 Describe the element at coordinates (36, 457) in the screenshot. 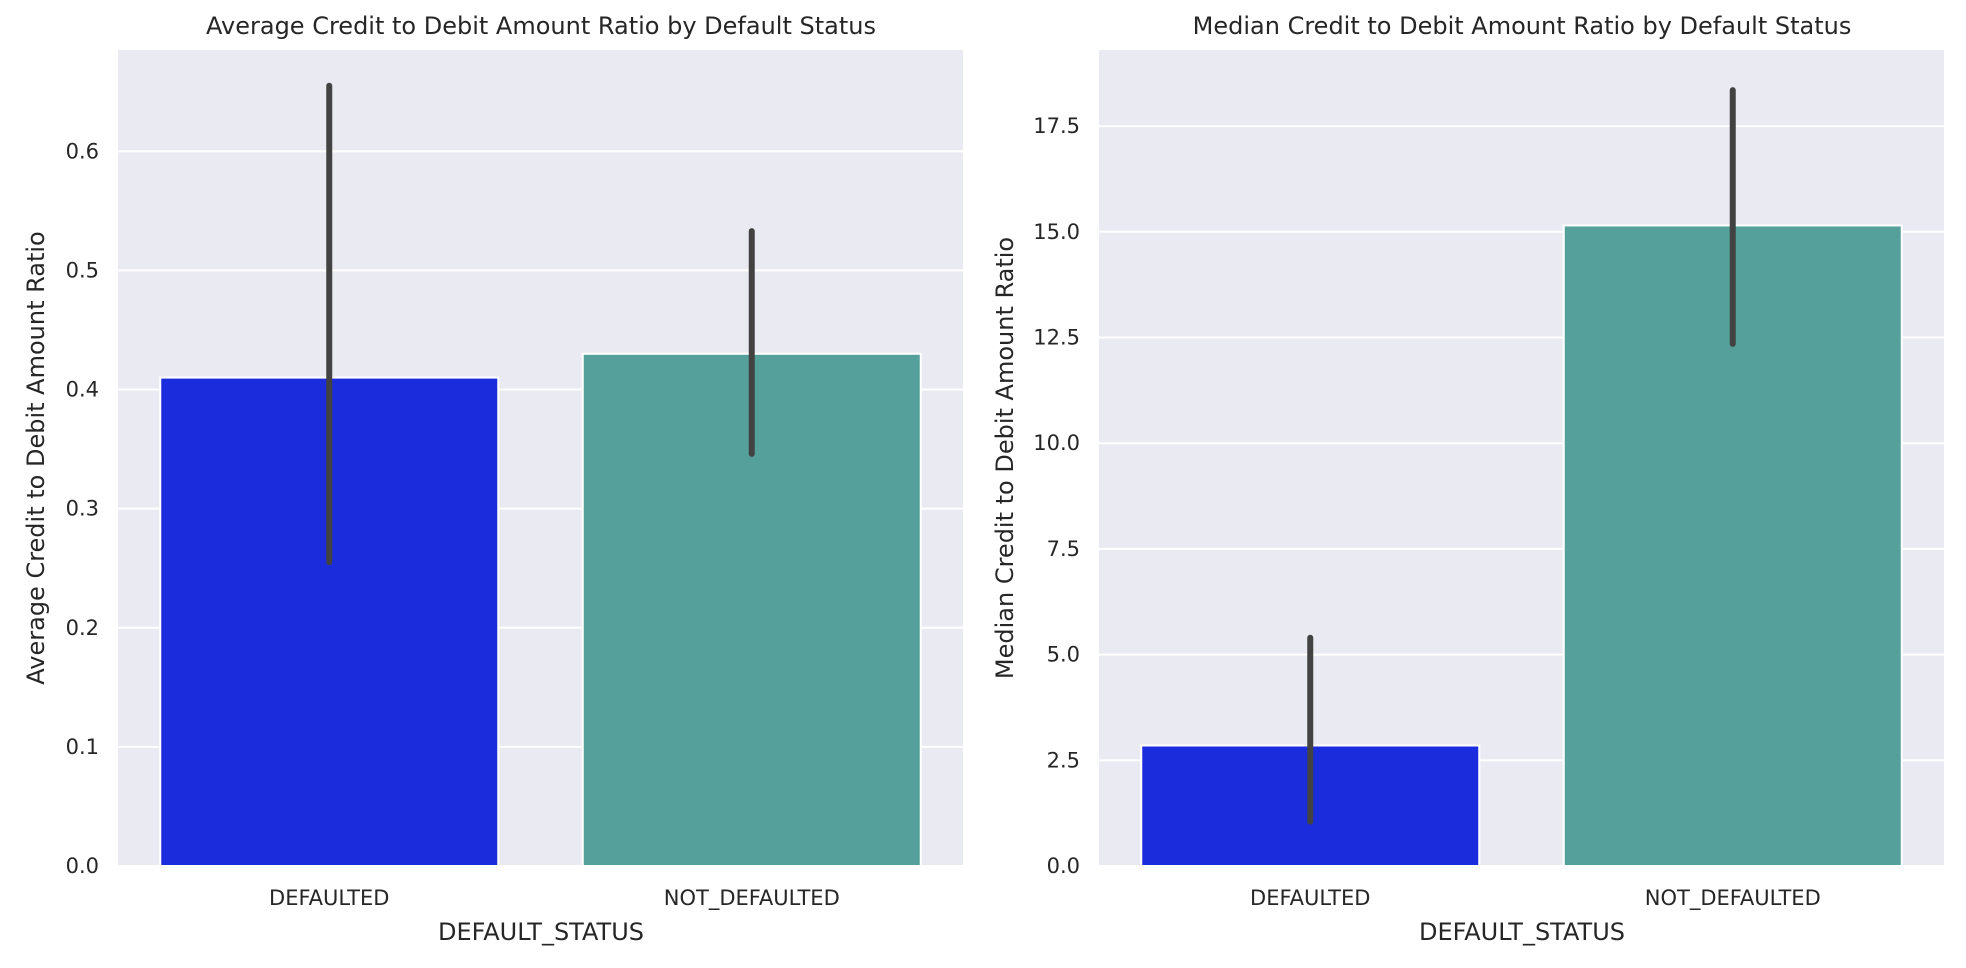

I see `y-axis-label: Average Credit to Debit Amount Ratio` at that location.